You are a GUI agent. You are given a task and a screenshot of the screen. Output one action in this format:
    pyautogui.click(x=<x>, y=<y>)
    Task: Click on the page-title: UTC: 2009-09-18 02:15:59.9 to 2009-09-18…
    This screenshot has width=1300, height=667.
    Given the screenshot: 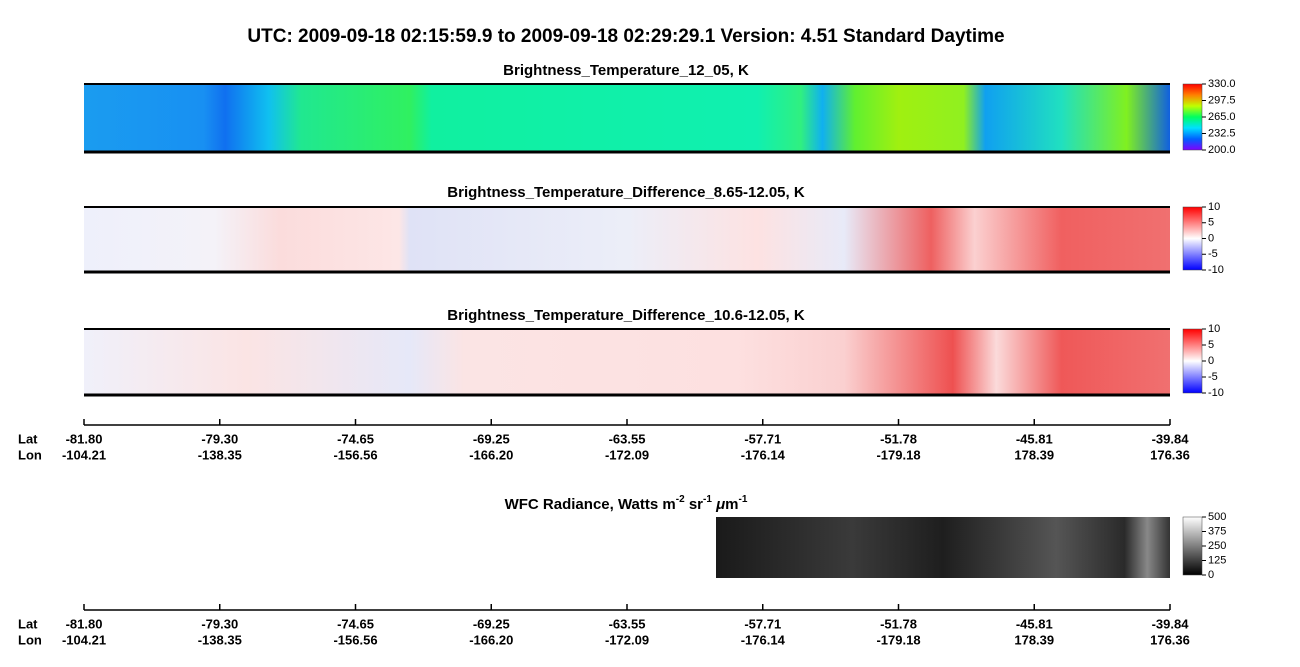 What is the action you would take?
    pyautogui.click(x=625, y=36)
    